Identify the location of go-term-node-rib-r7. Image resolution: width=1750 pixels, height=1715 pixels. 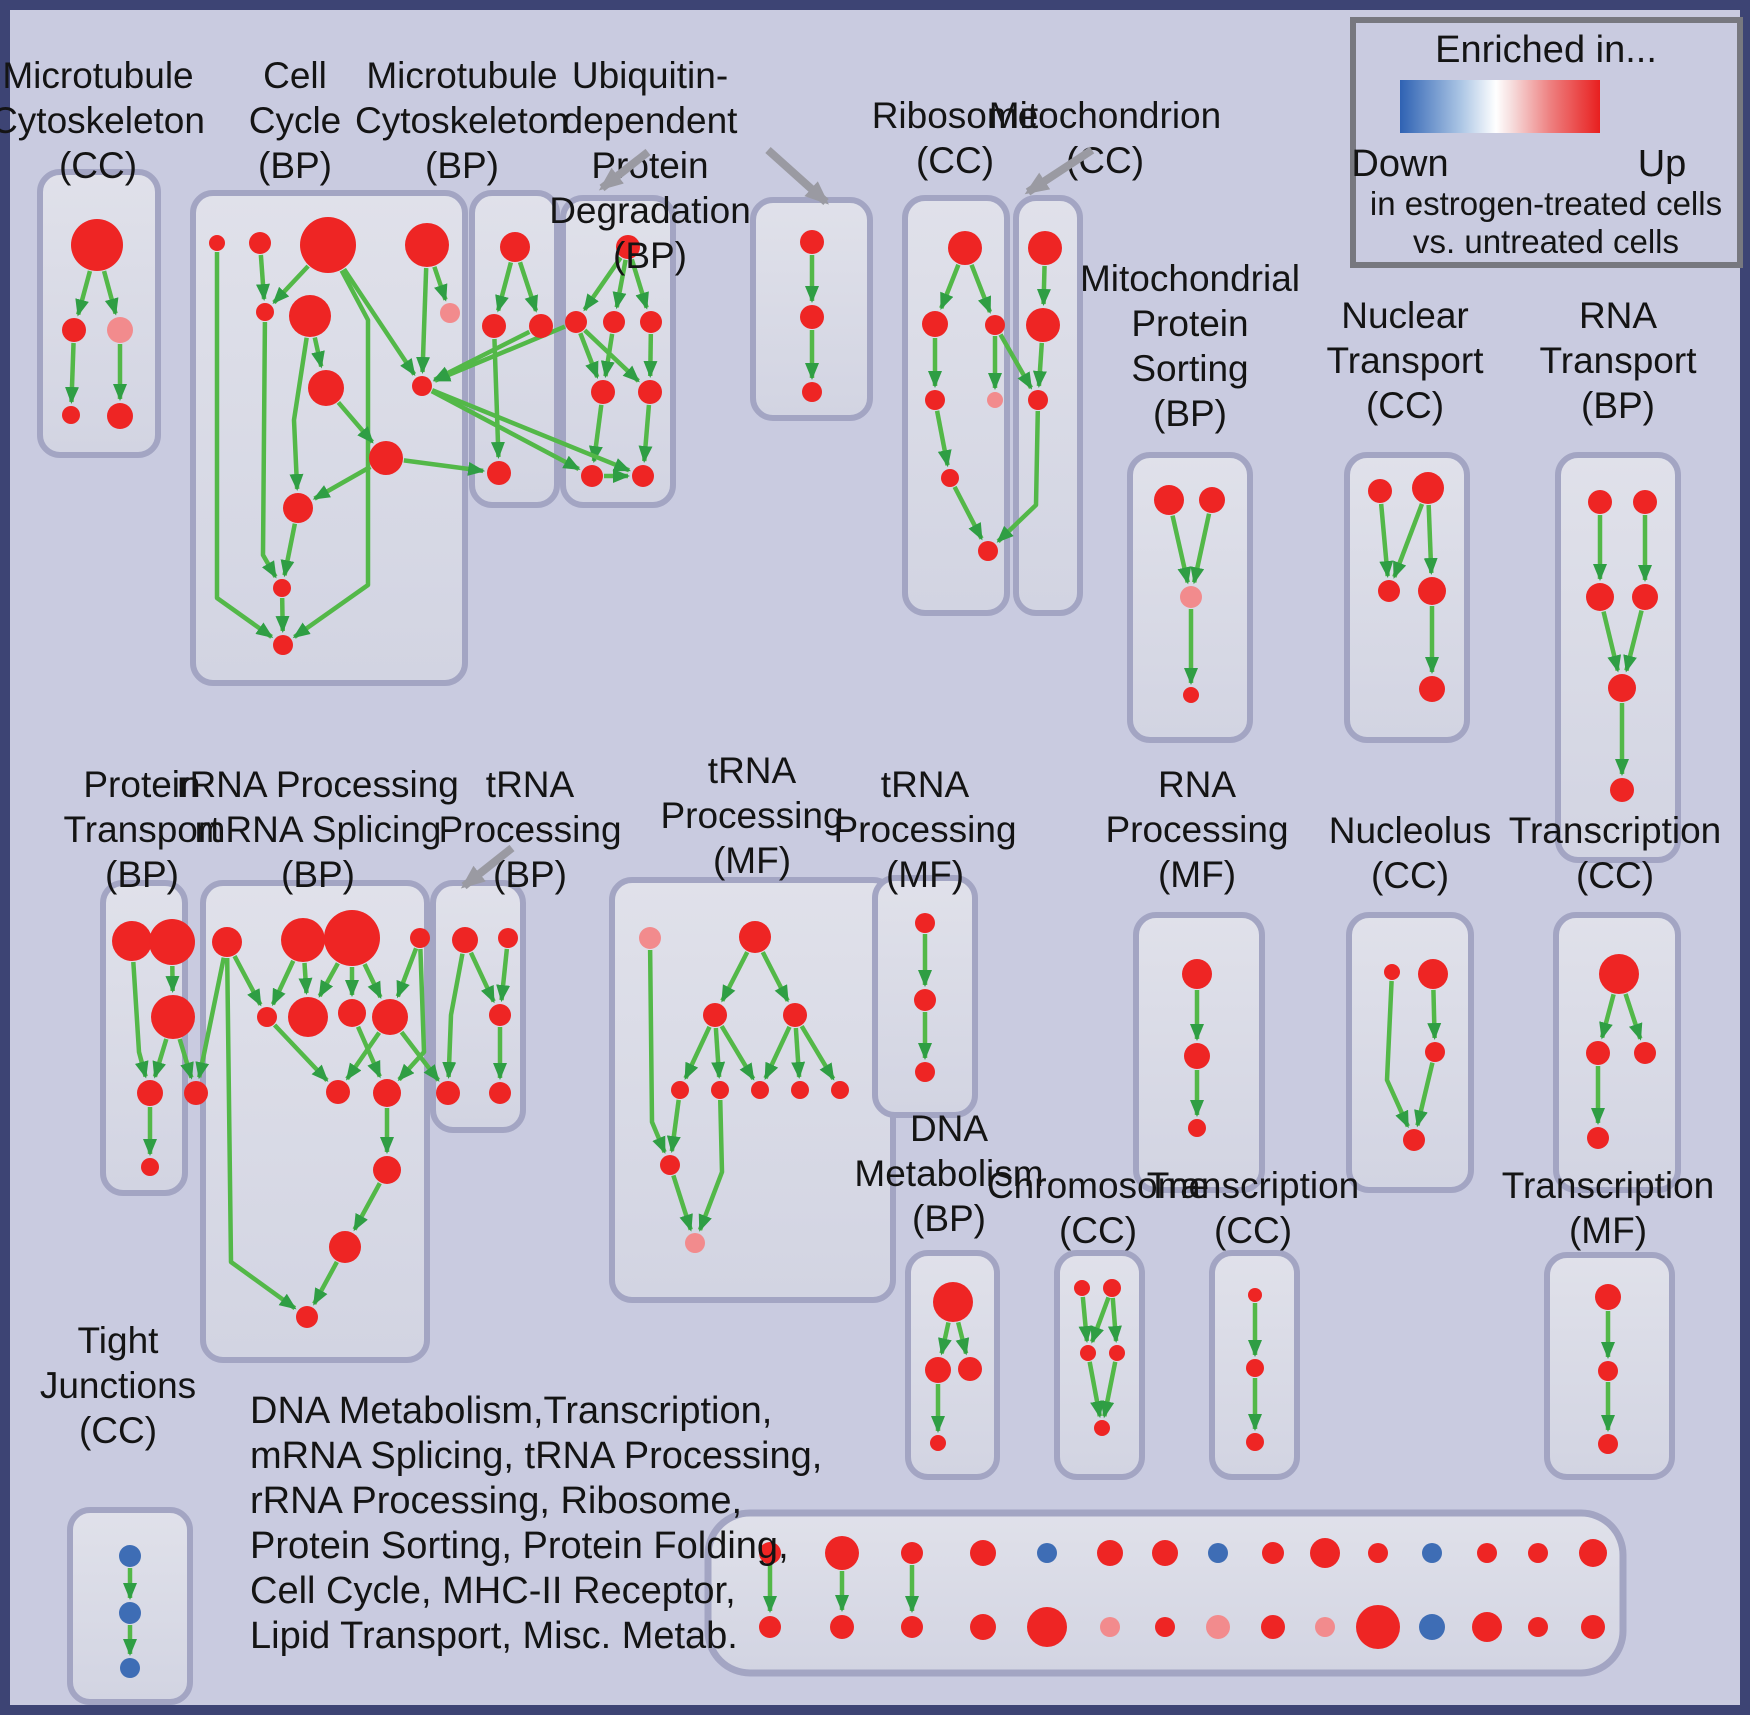
(988, 551).